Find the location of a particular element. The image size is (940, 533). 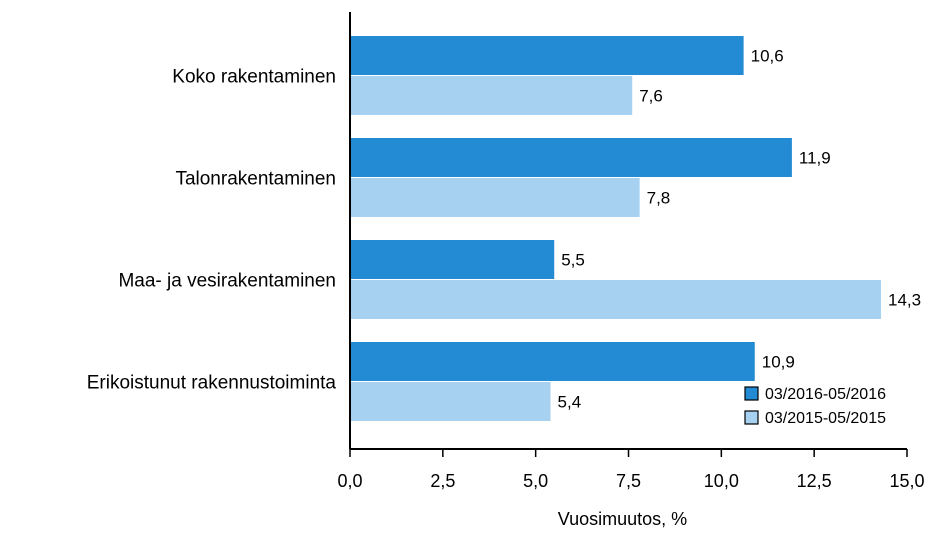

x-tick-label-1: 2,5 is located at coordinates (442, 481).